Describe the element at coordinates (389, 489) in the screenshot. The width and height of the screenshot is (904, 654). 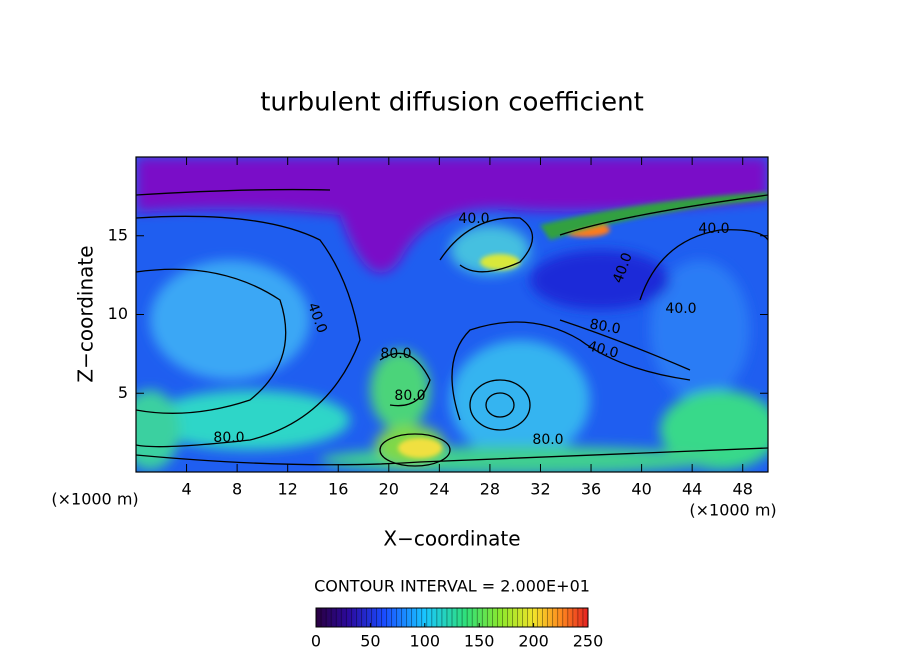
I see `x-tick-label: 20` at that location.